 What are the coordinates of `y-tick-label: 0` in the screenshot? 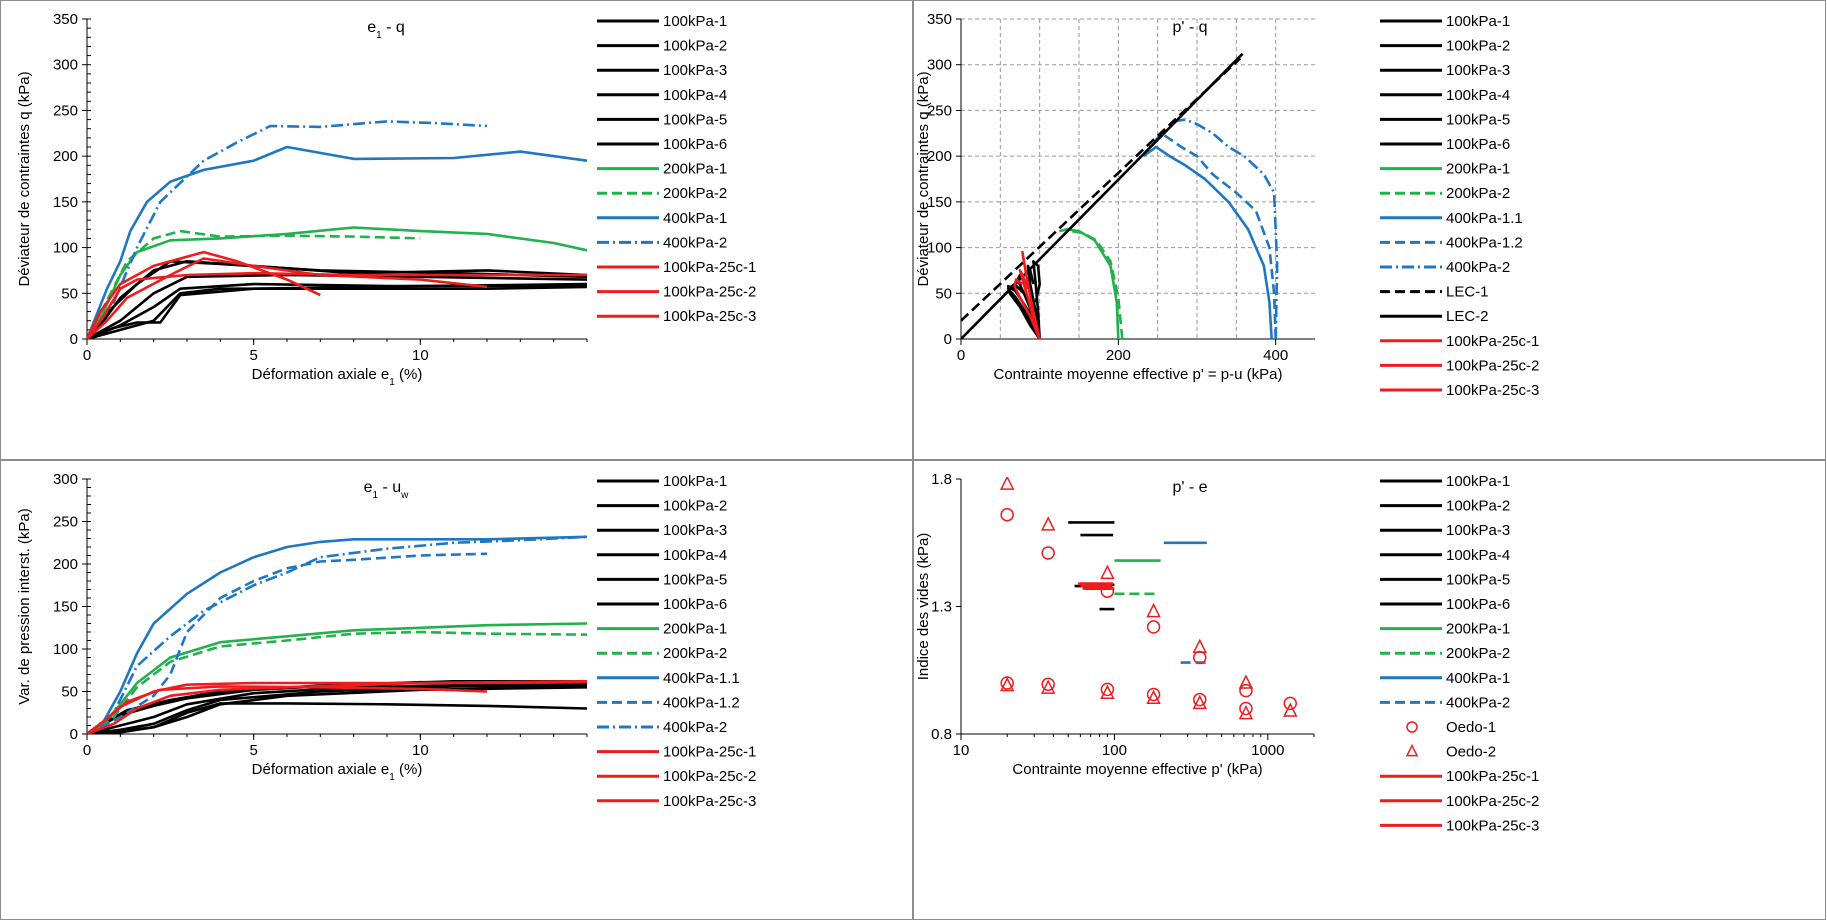 It's located at (74, 339).